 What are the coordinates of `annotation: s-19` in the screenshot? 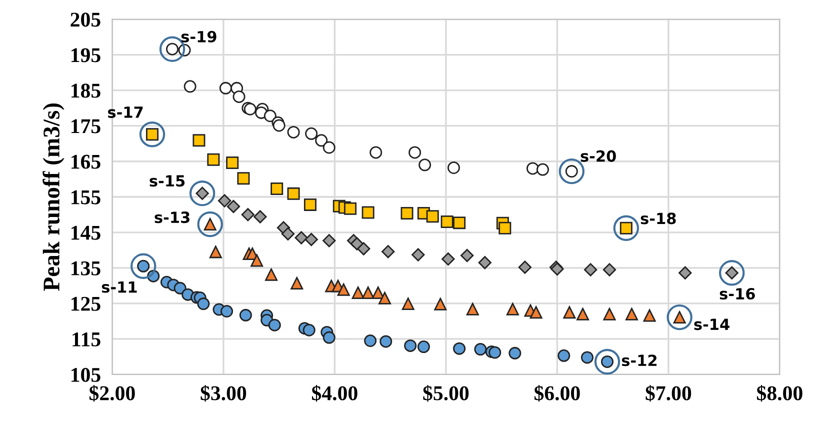 It's located at (198, 36).